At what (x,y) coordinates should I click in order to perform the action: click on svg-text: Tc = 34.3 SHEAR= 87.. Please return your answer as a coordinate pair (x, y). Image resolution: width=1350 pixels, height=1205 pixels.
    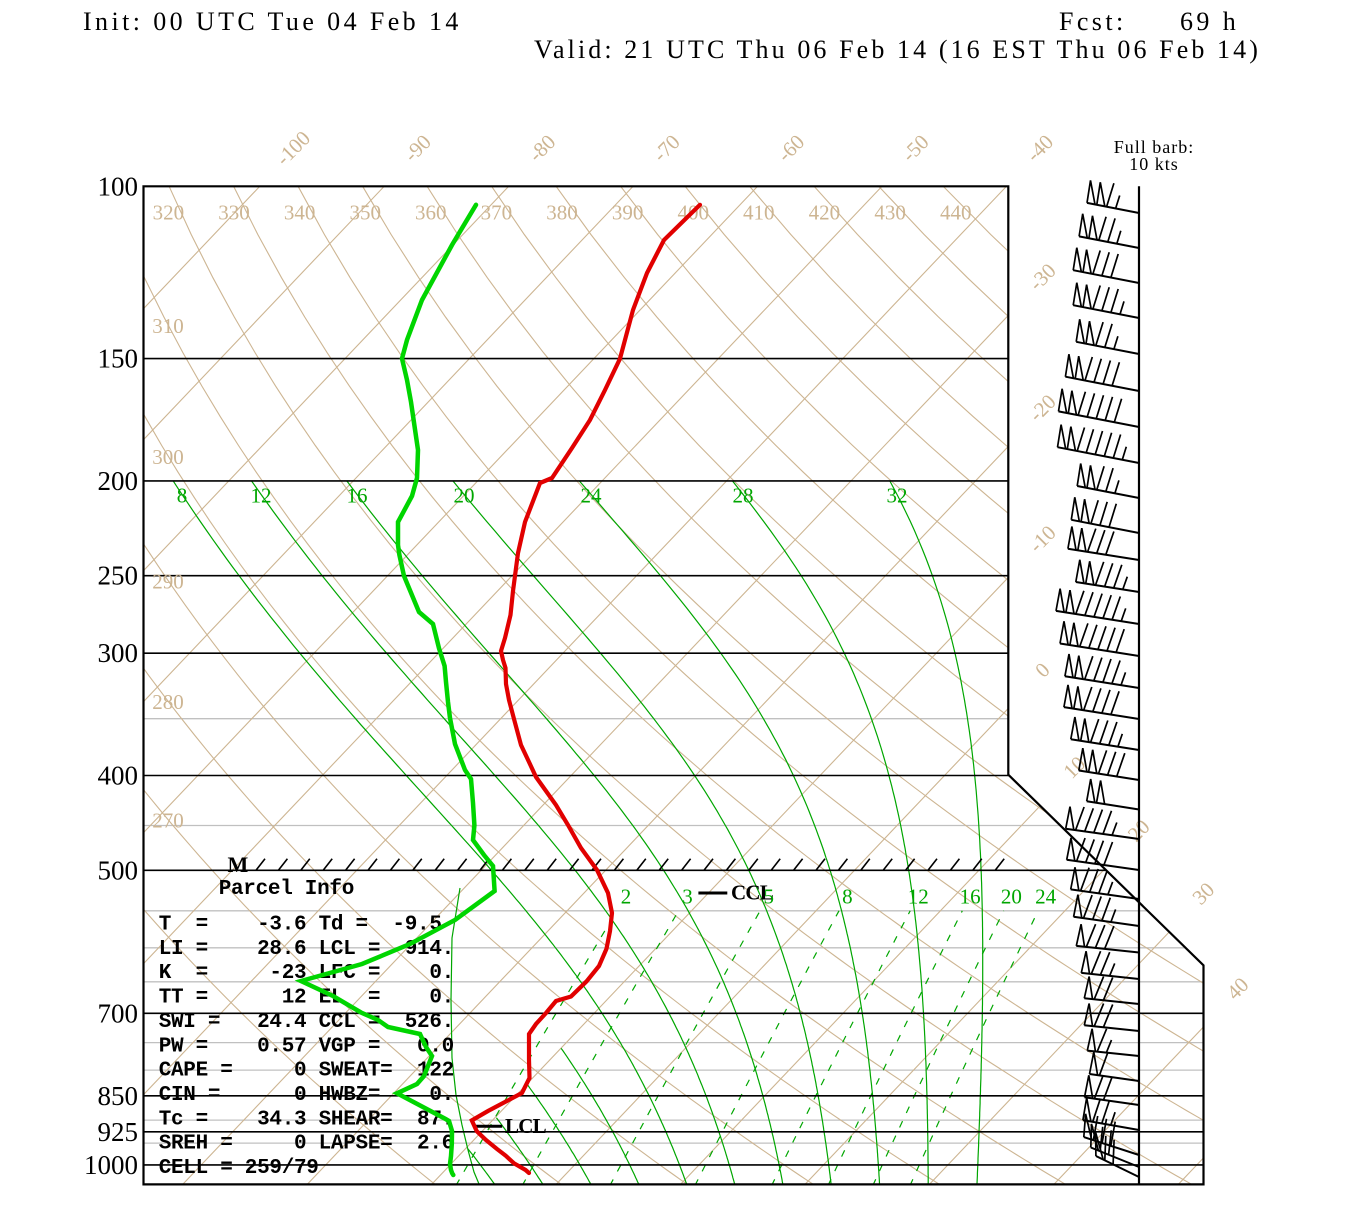
    Looking at the image, I should click on (306, 1119).